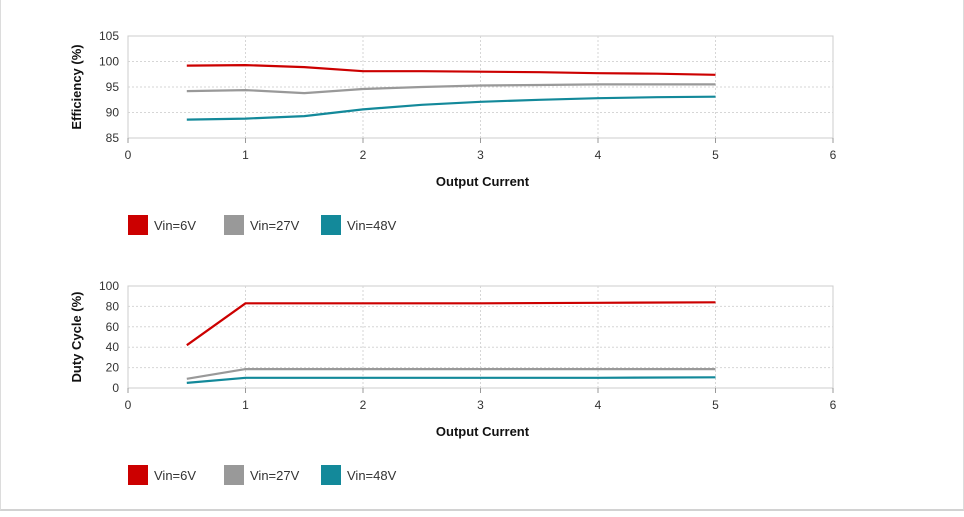 The width and height of the screenshot is (964, 517). What do you see at coordinates (109, 36) in the screenshot?
I see `y-tick-label: 105` at bounding box center [109, 36].